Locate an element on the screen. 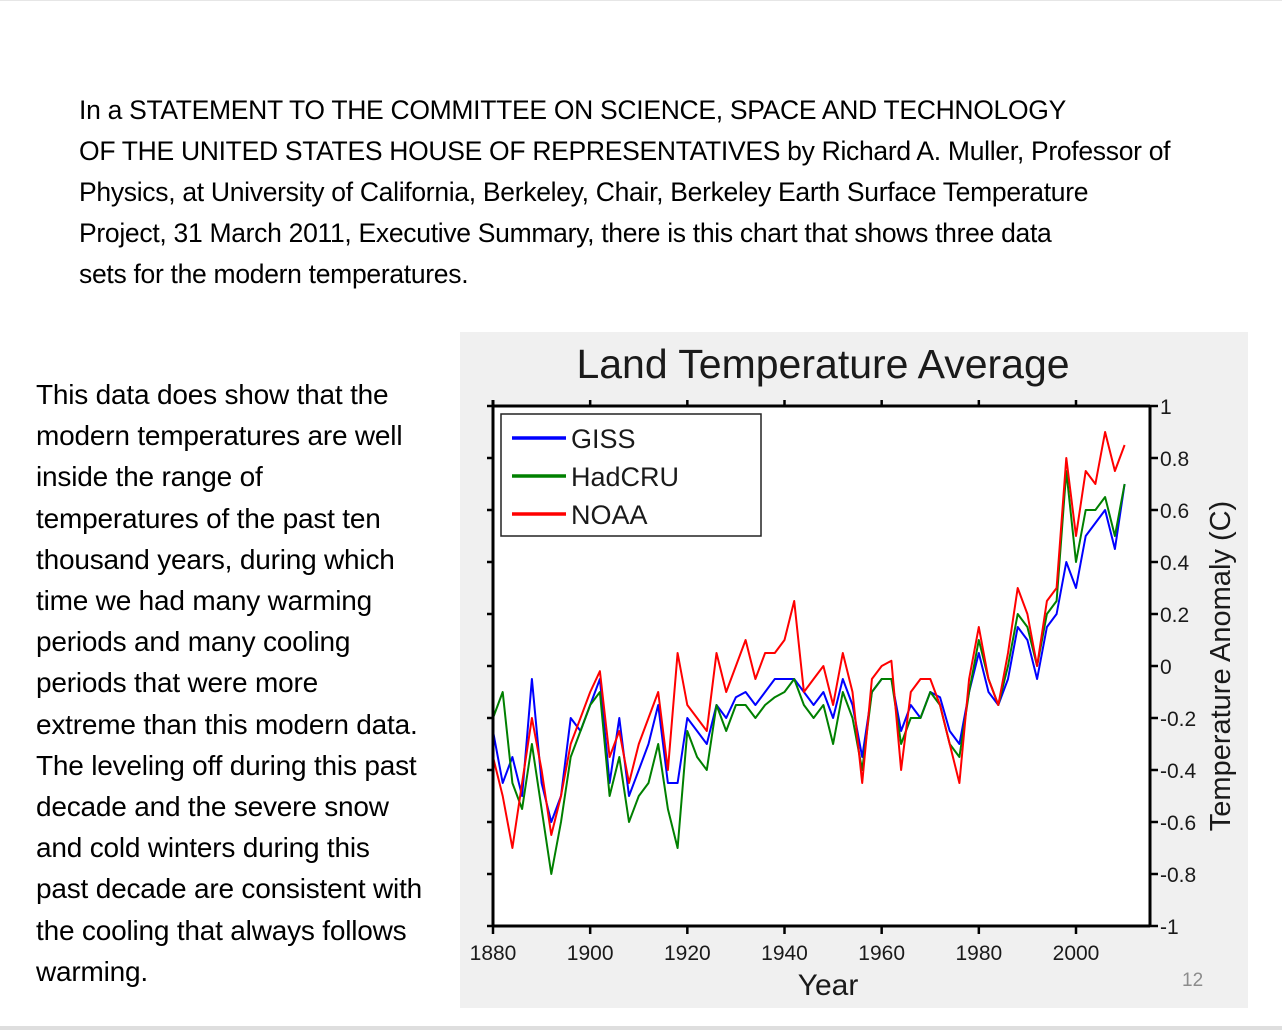 The image size is (1282, 1030). slide-bottom-border is located at coordinates (641, 1028).